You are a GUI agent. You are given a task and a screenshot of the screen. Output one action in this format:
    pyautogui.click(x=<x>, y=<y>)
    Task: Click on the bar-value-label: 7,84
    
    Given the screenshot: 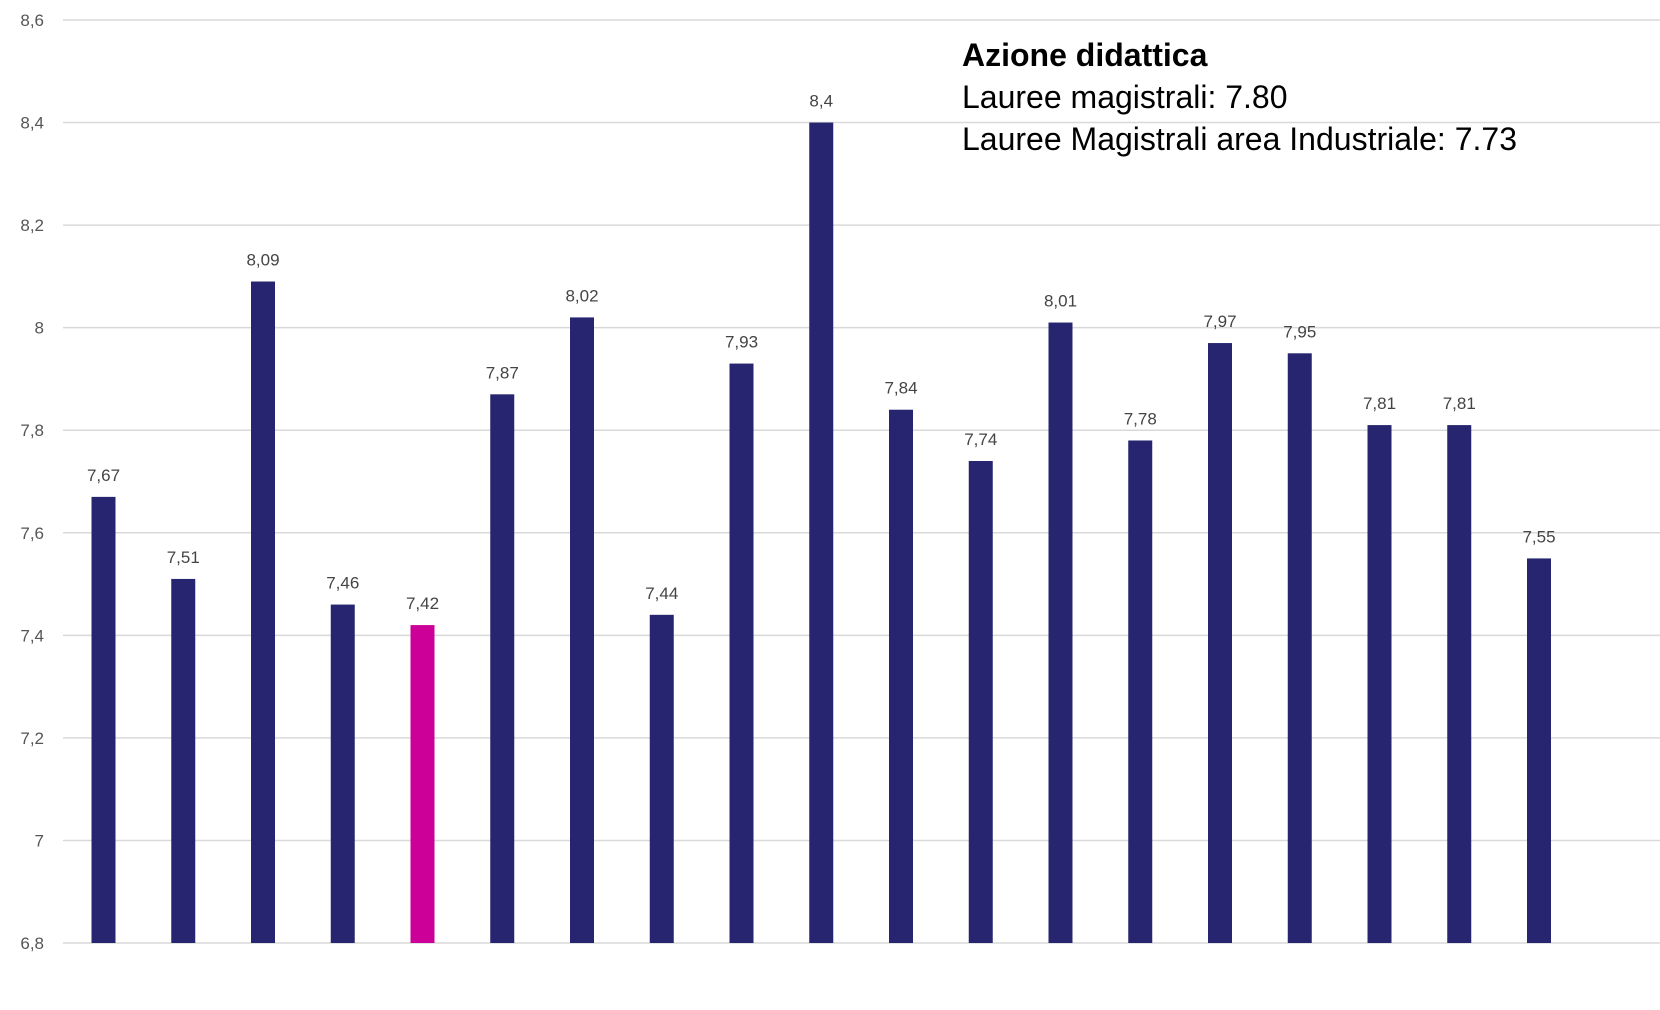 What is the action you would take?
    pyautogui.click(x=900, y=388)
    